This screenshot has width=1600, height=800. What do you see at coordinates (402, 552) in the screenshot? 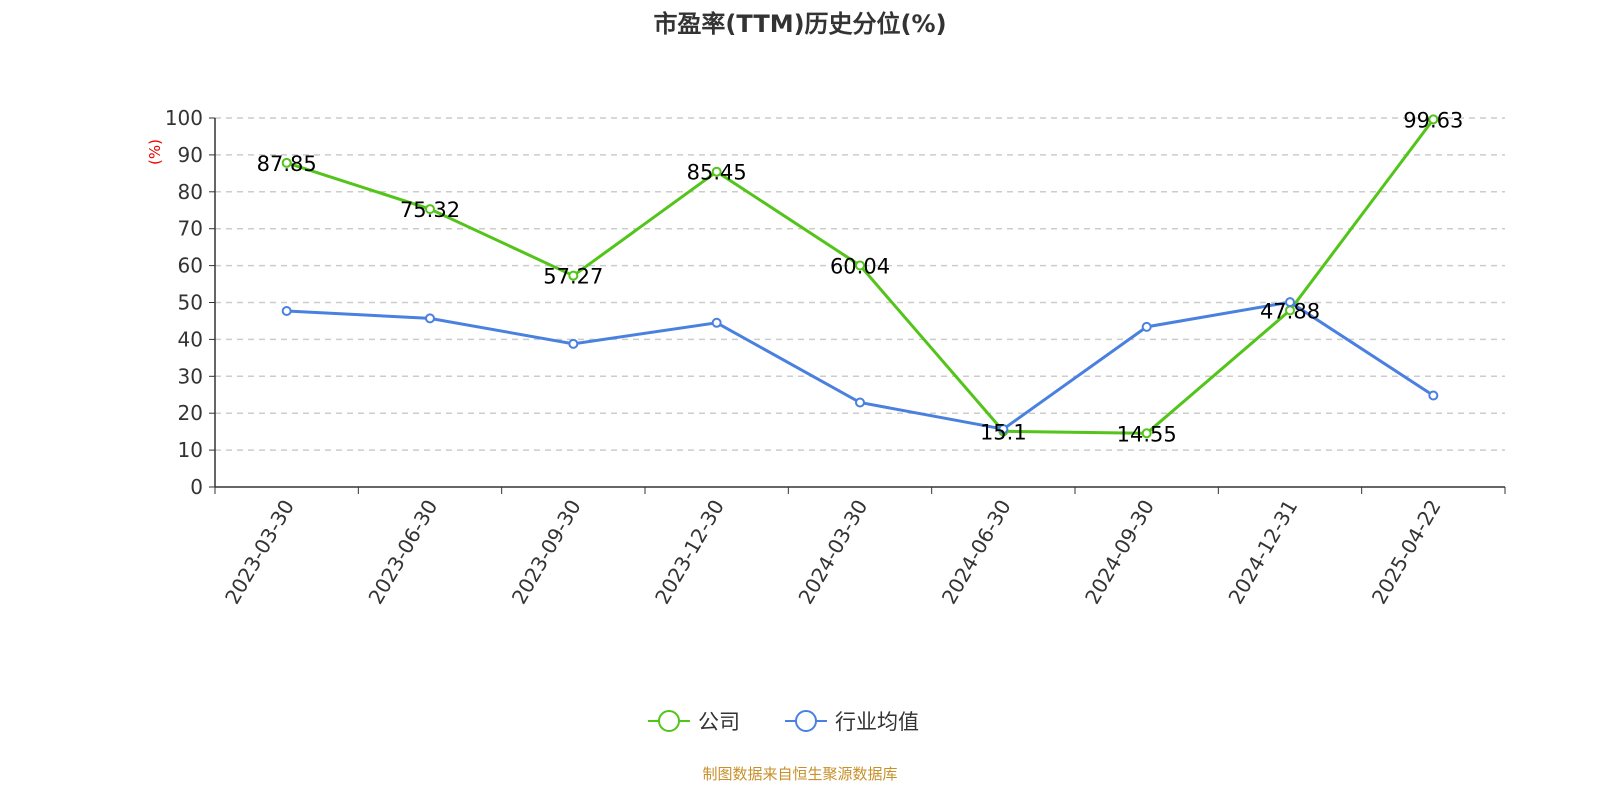
I see `x-tick-label: 2023-06-30` at bounding box center [402, 552].